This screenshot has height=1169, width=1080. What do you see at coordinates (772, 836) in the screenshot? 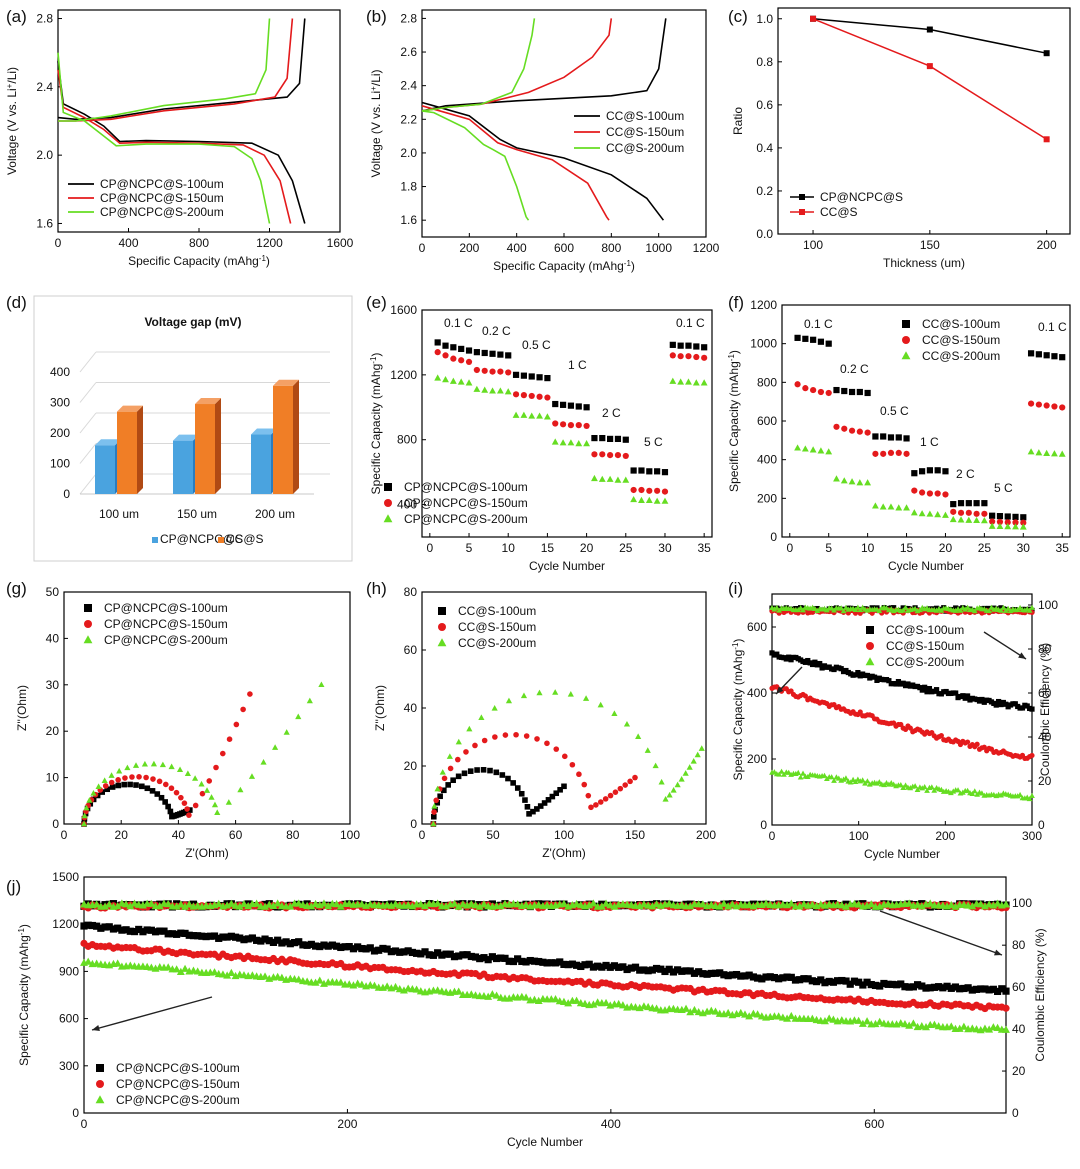
I see `x-tick-label: 0` at bounding box center [772, 836].